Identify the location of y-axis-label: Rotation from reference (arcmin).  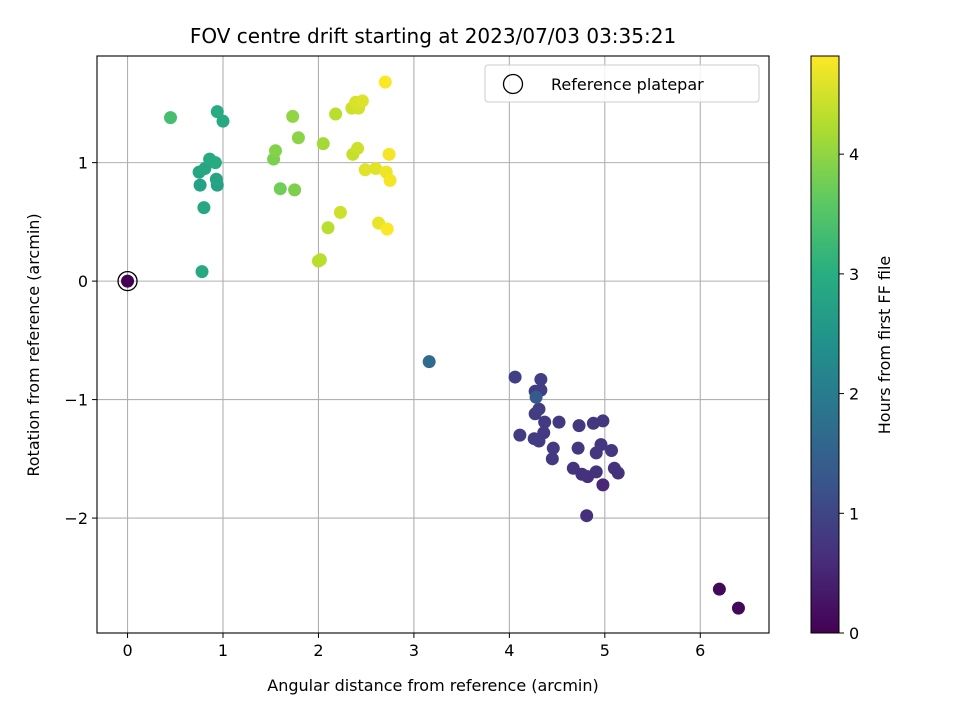
(33, 344).